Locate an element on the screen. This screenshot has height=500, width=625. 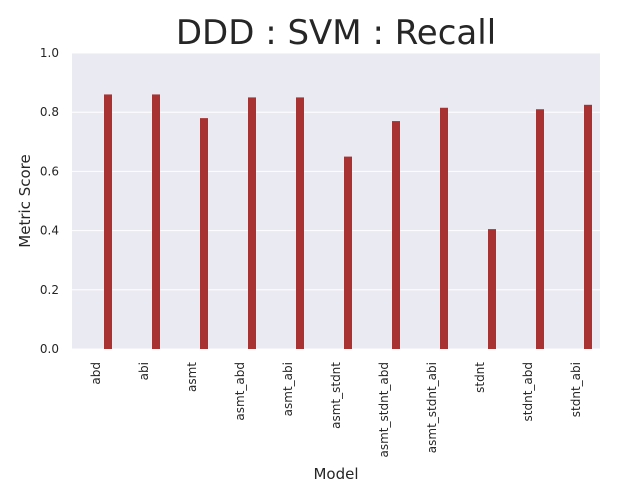
x-tick-label: stdnt_abi is located at coordinates (576, 389).